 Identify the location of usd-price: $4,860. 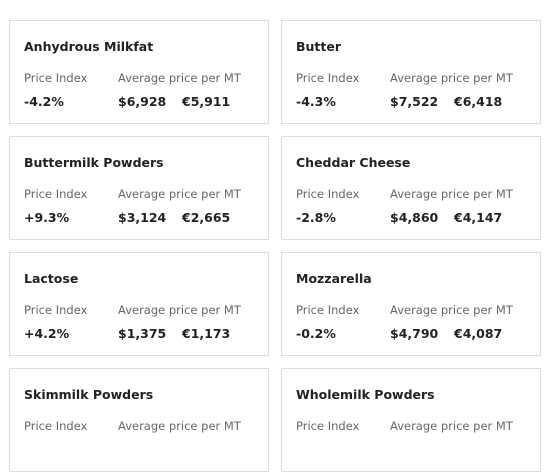
(414, 217).